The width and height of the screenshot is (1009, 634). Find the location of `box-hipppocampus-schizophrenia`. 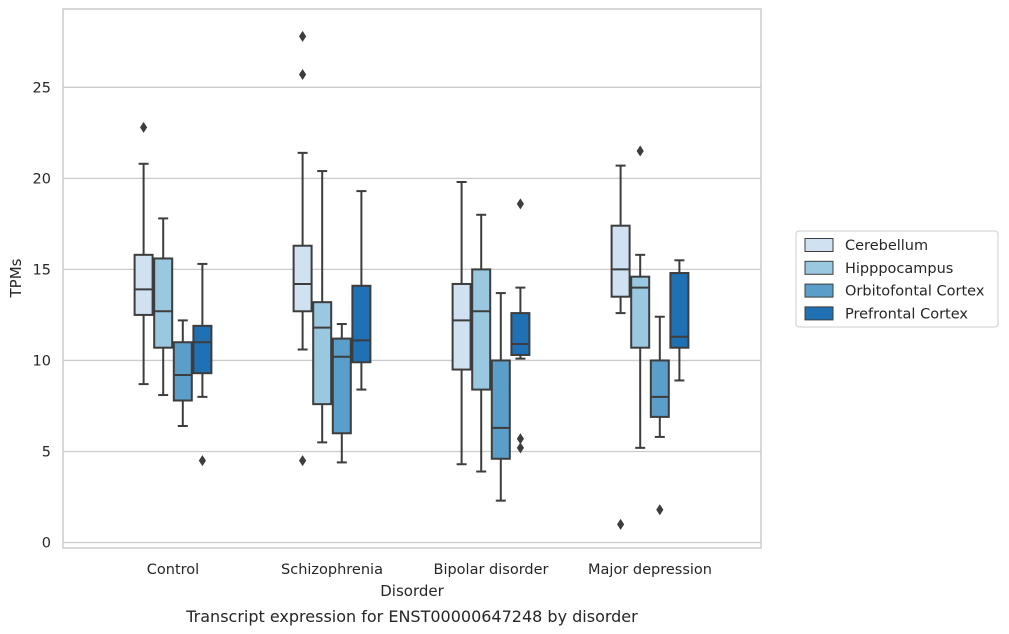

box-hipppocampus-schizophrenia is located at coordinates (322, 307).